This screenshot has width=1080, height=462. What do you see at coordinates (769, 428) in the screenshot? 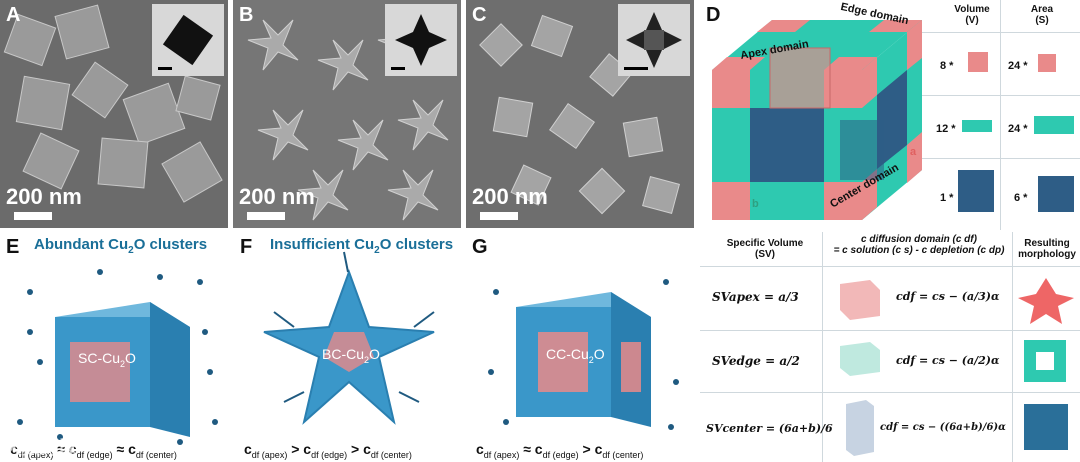
I see `sv-center-formula: SVcenter = (6a+b)/6` at bounding box center [769, 428].